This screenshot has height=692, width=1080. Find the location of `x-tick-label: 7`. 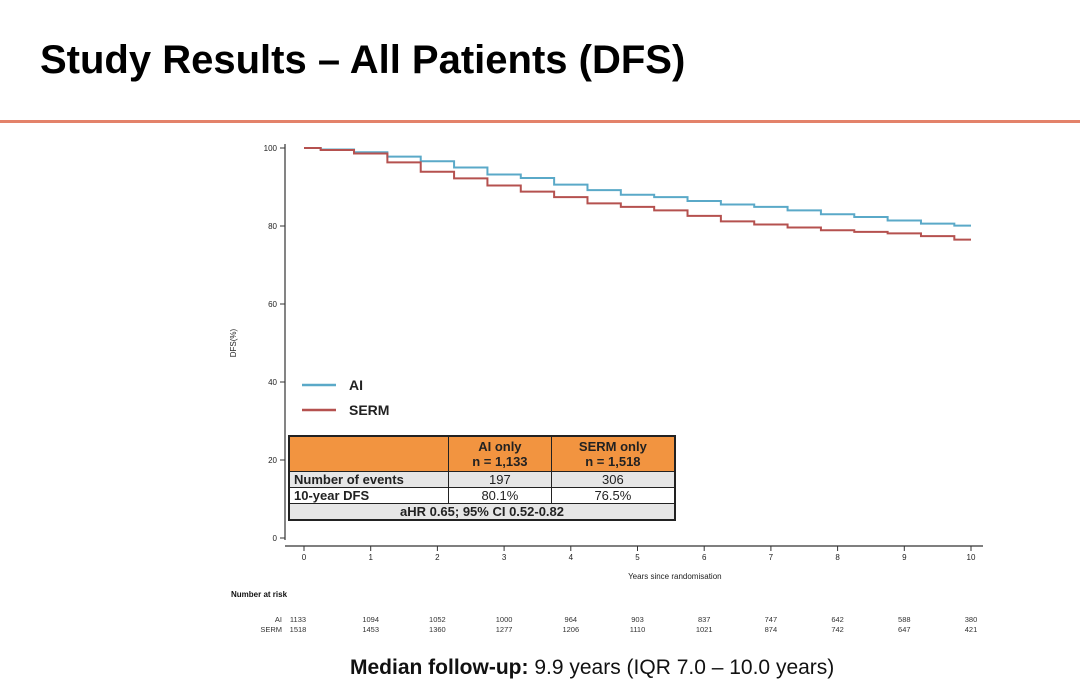

x-tick-label: 7 is located at coordinates (771, 557).